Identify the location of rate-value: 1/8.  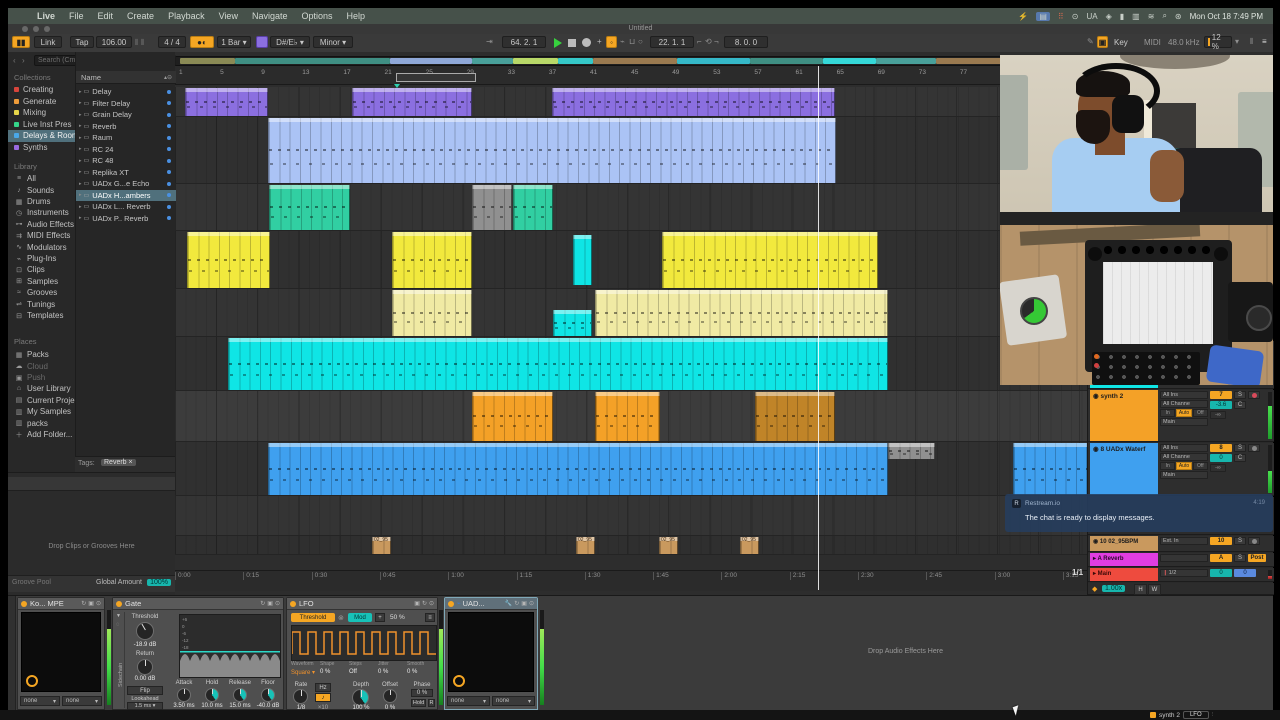
(301, 708).